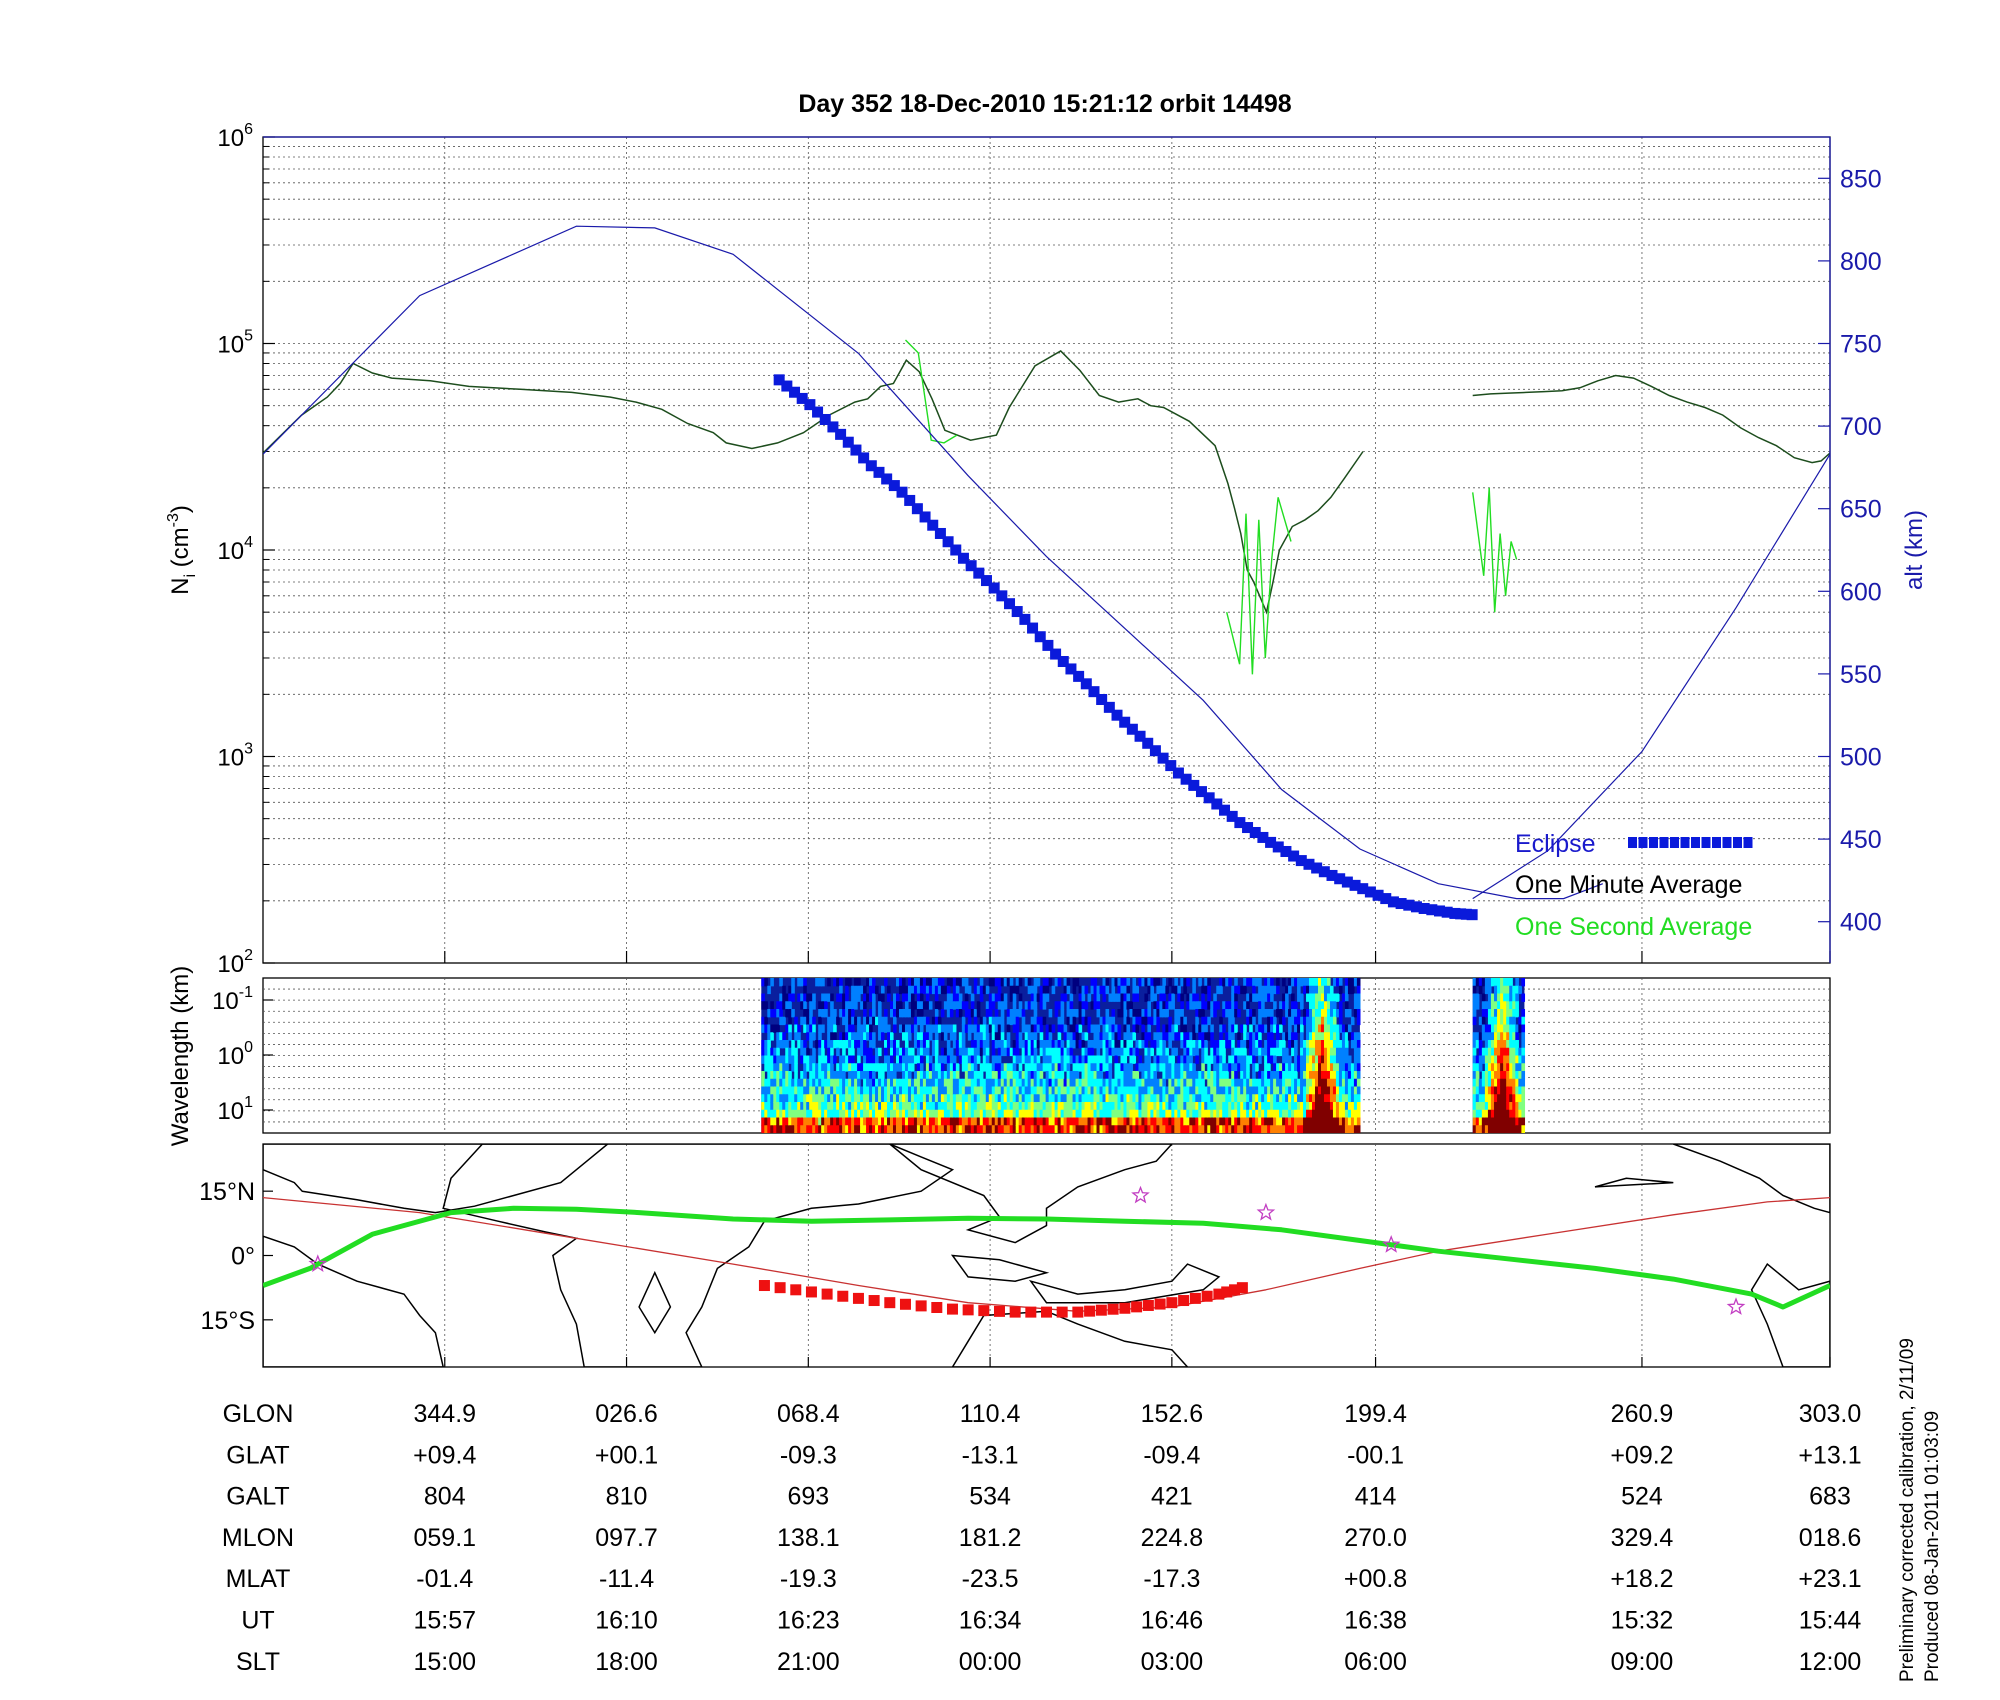  I want to click on map-eclipse-marker, so click(1219, 1294).